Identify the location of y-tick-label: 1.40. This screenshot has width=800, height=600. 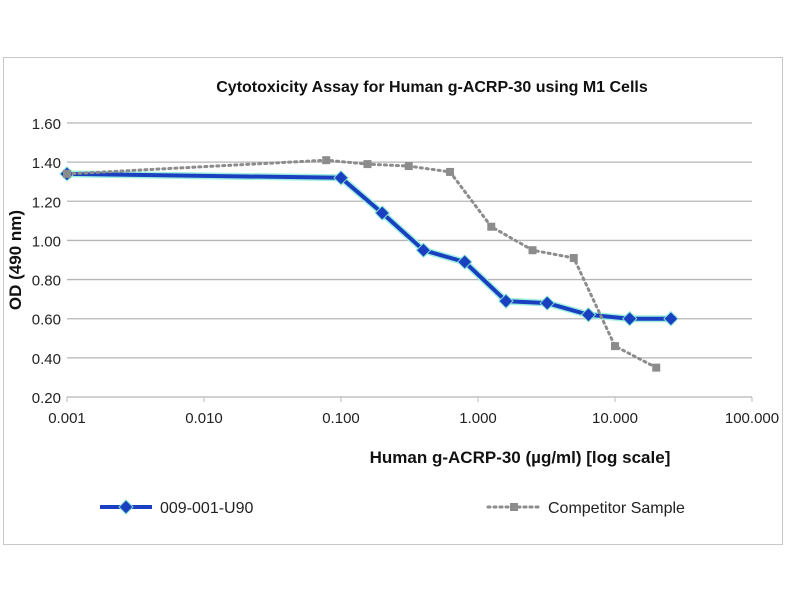
(46, 163).